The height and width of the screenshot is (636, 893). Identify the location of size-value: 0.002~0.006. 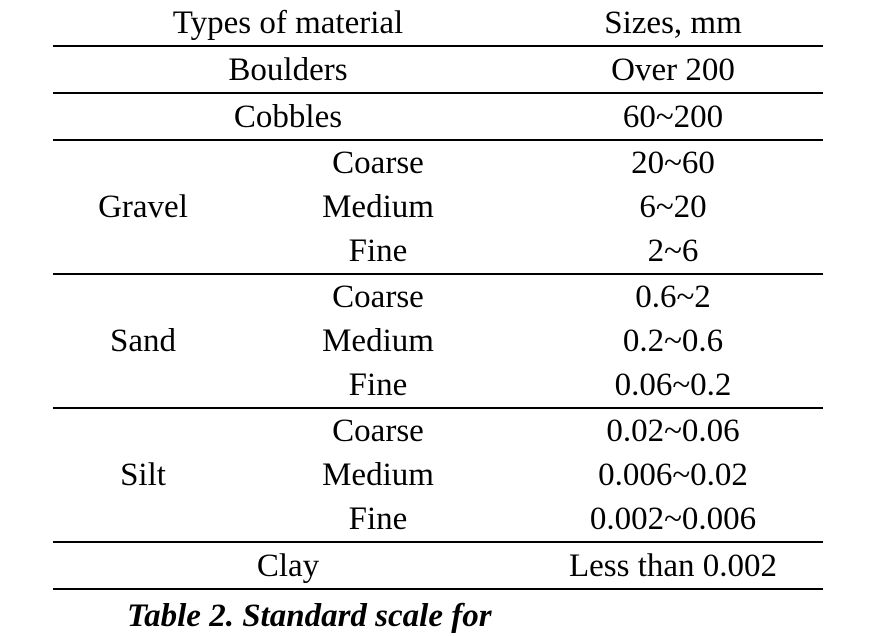
(673, 520).